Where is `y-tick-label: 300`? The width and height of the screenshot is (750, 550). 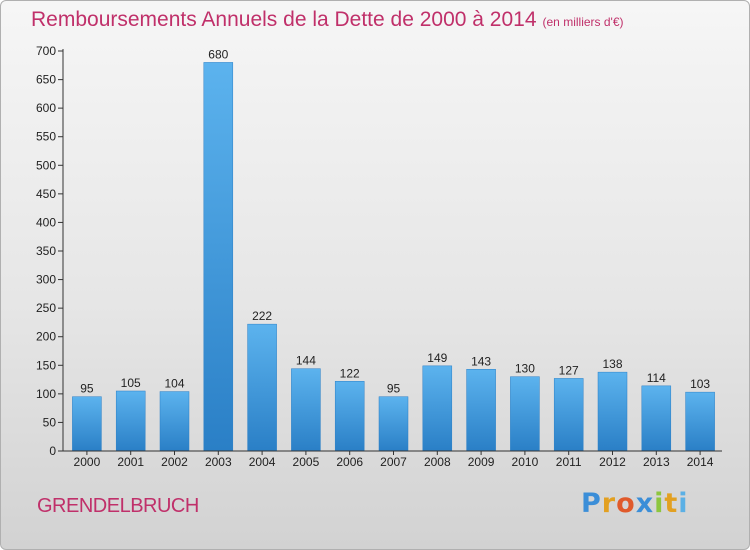
y-tick-label: 300 is located at coordinates (46, 280).